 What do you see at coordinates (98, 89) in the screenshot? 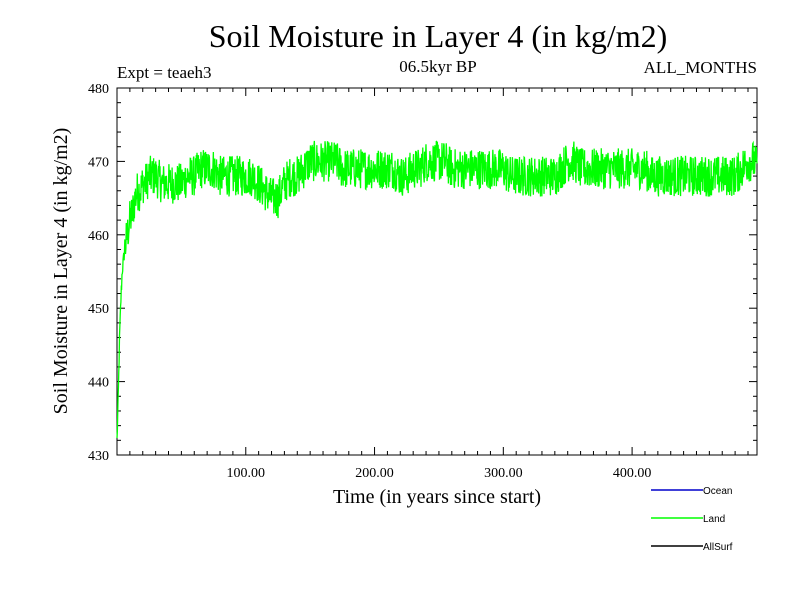
I see `y-tick-label: 480` at bounding box center [98, 89].